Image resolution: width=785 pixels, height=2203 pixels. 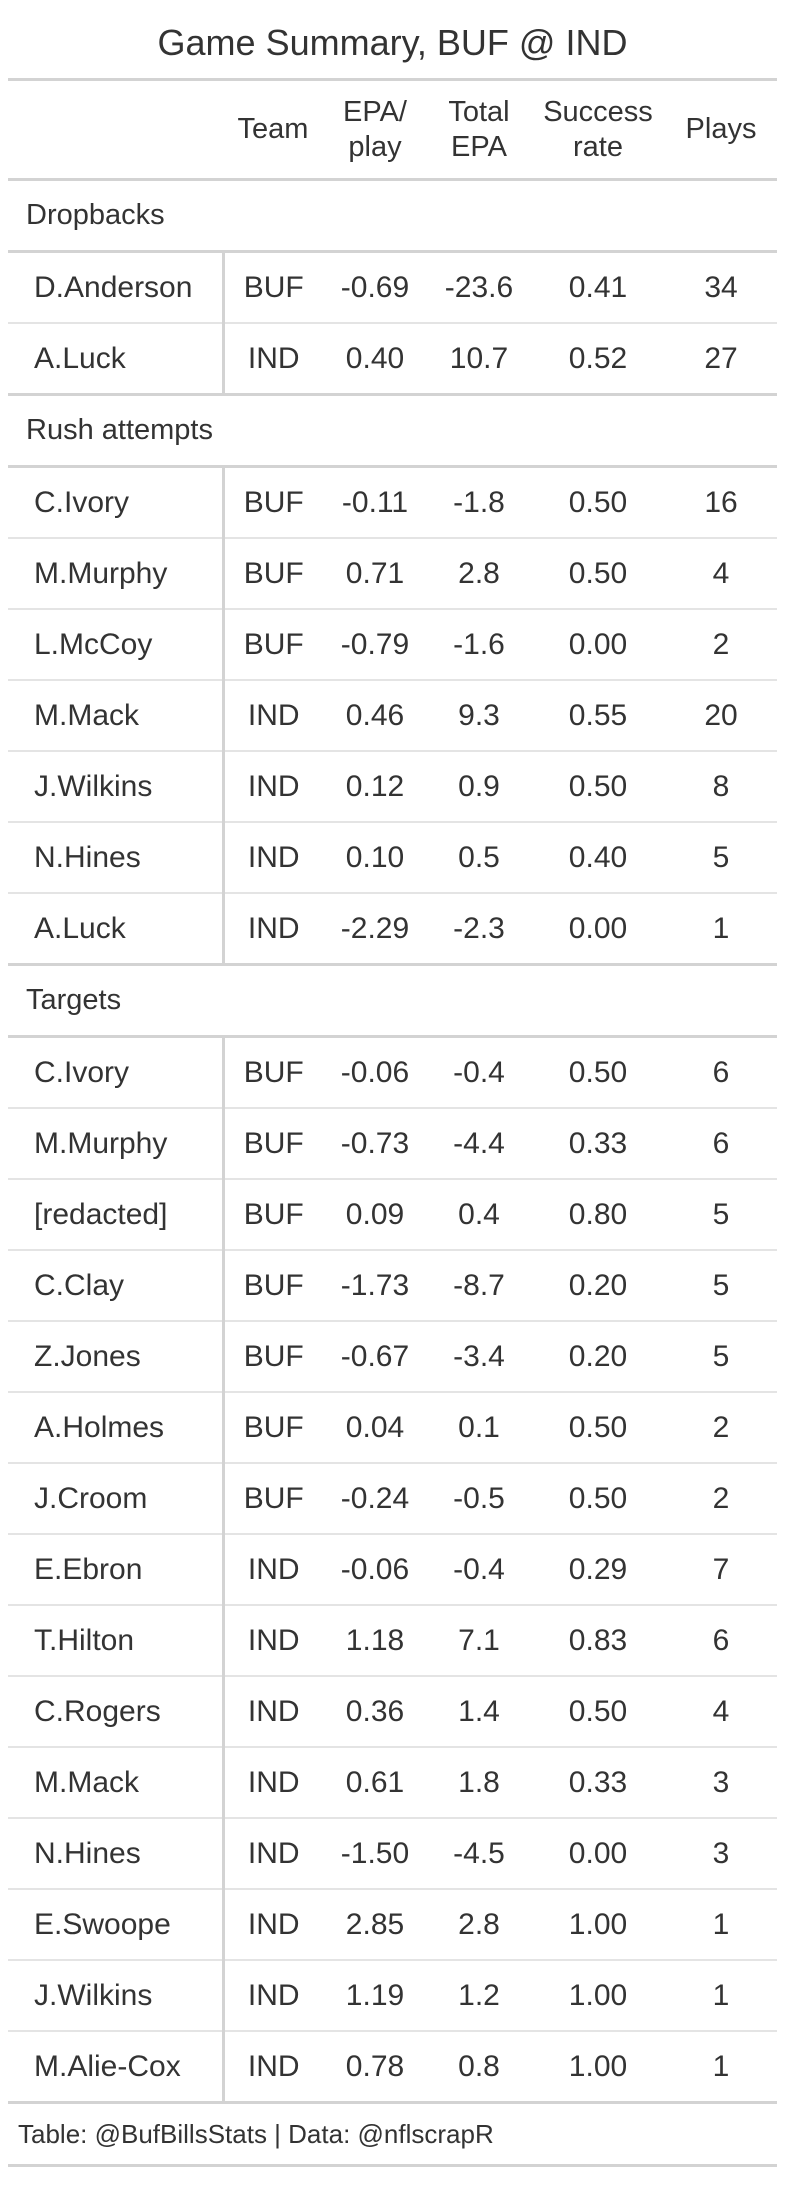 I want to click on player-name: L.McCoy, so click(x=116, y=645).